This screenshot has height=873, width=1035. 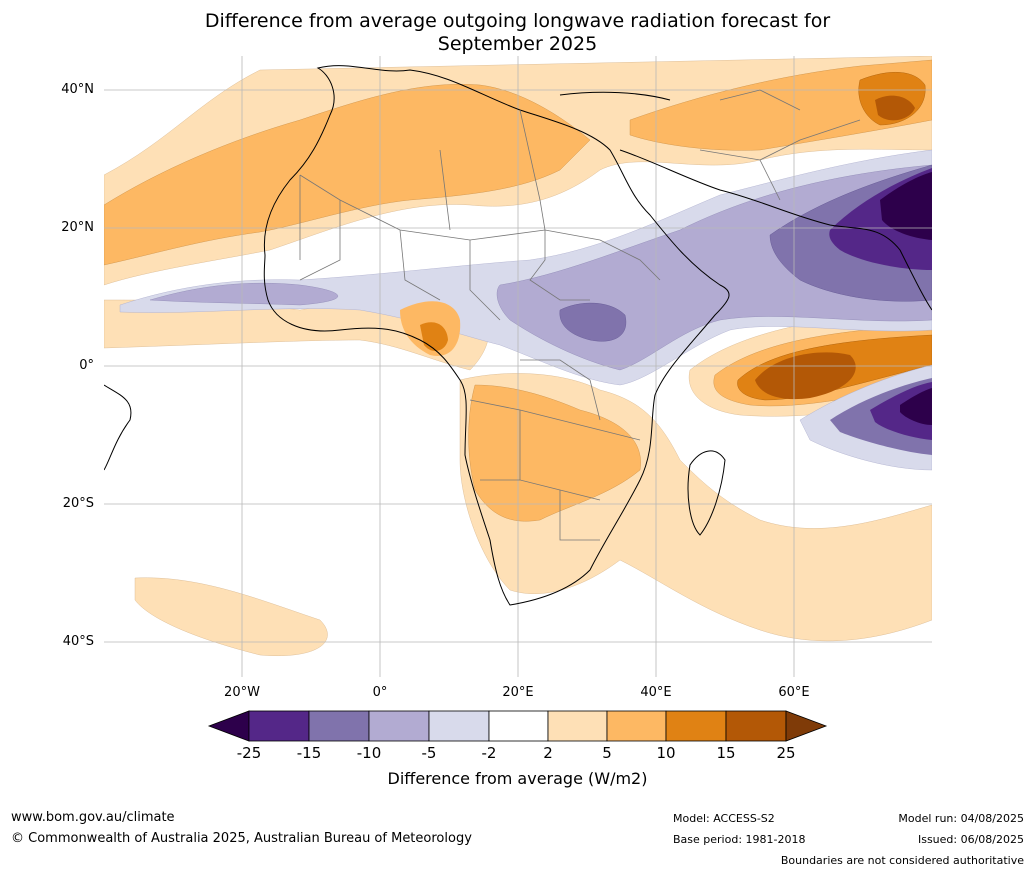 I want to click on colorbar-tick: 25, so click(x=786, y=753).